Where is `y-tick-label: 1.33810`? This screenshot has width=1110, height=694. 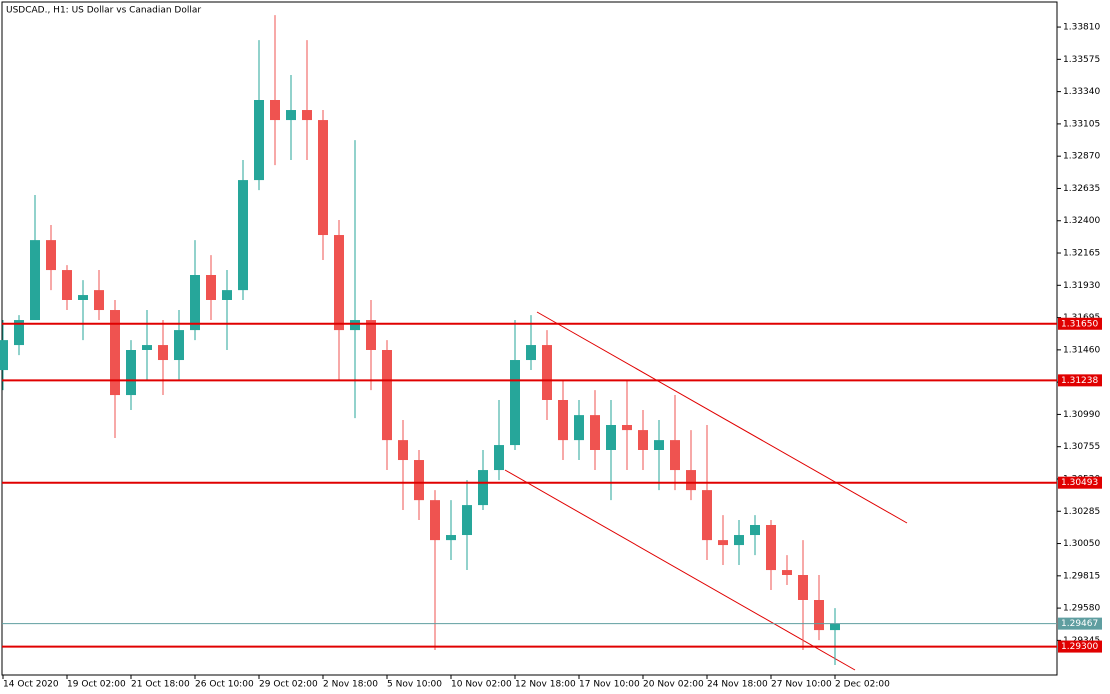
y-tick-label: 1.33810 is located at coordinates (1081, 28).